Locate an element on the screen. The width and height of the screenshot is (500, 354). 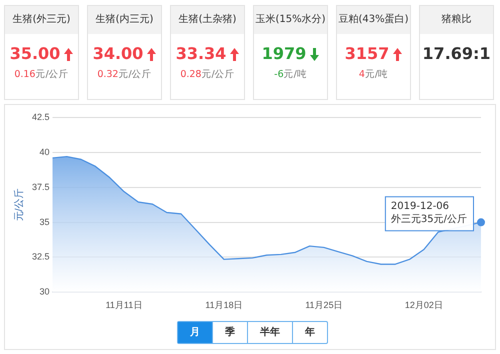
text: 半年 is located at coordinates (269, 332).